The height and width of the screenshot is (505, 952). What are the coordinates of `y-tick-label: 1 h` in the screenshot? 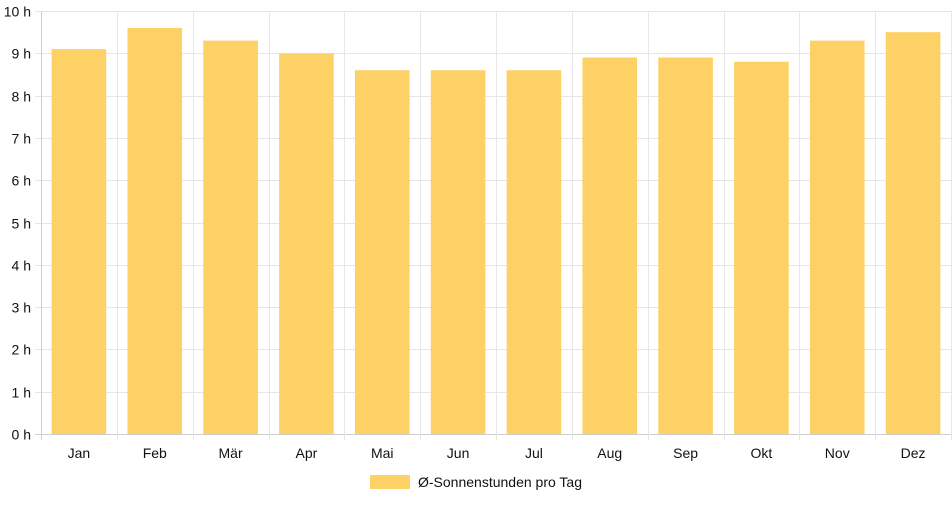 It's located at (21, 393).